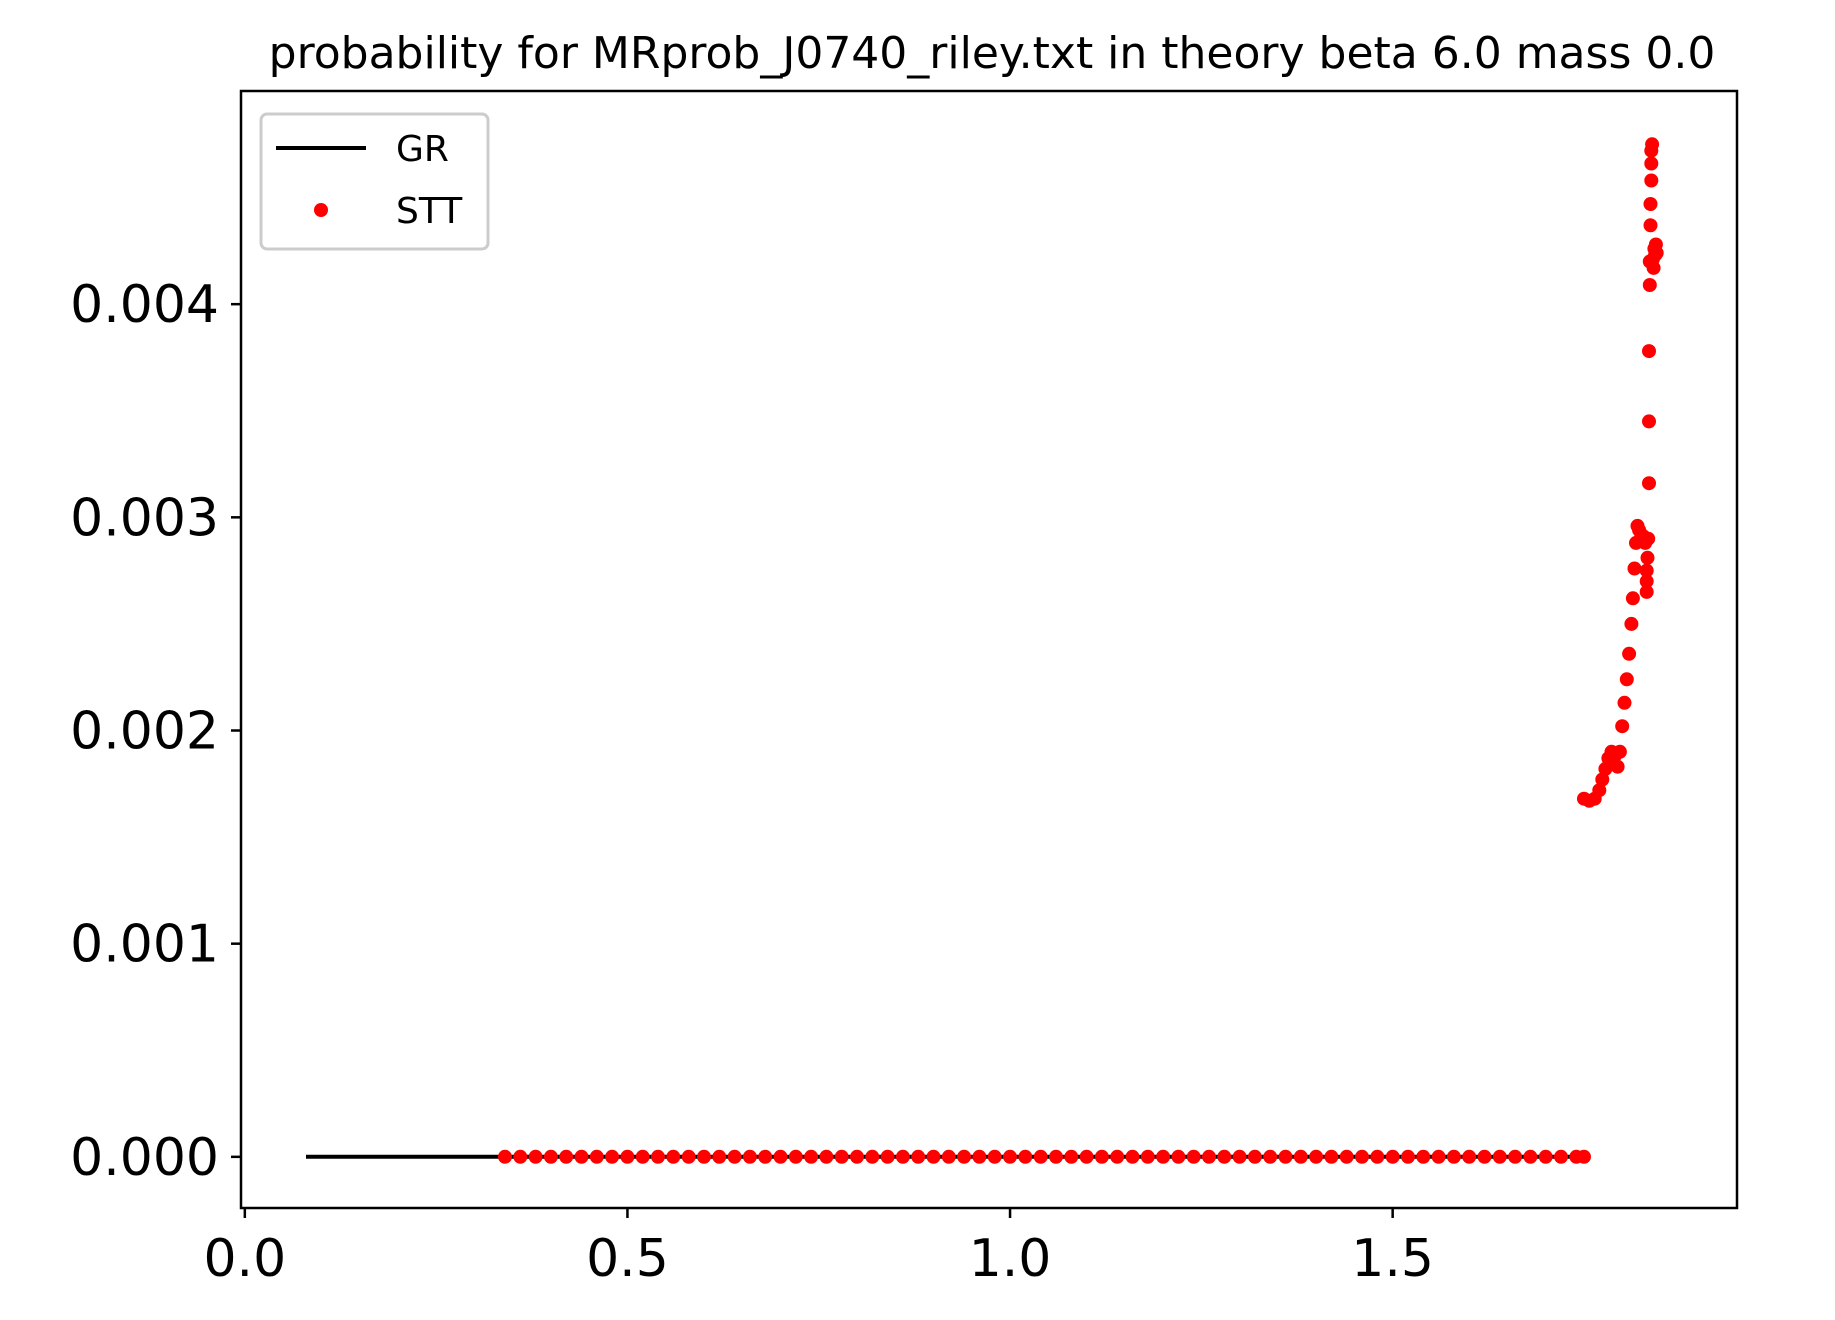 Image resolution: width=1835 pixels, height=1320 pixels. What do you see at coordinates (244, 1259) in the screenshot?
I see `x-tick-label: 0.0` at bounding box center [244, 1259].